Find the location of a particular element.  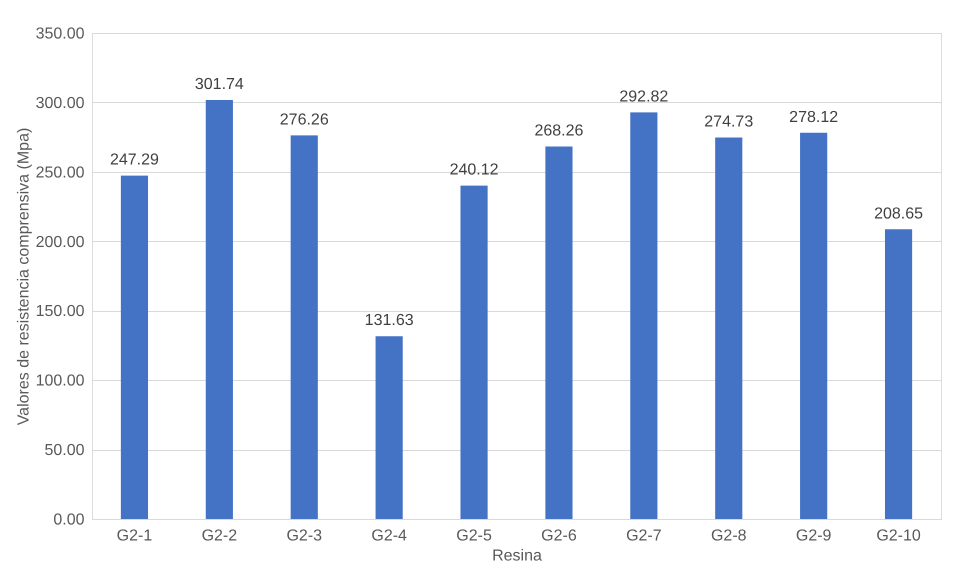

x-tick-label: G2-5 is located at coordinates (474, 536).